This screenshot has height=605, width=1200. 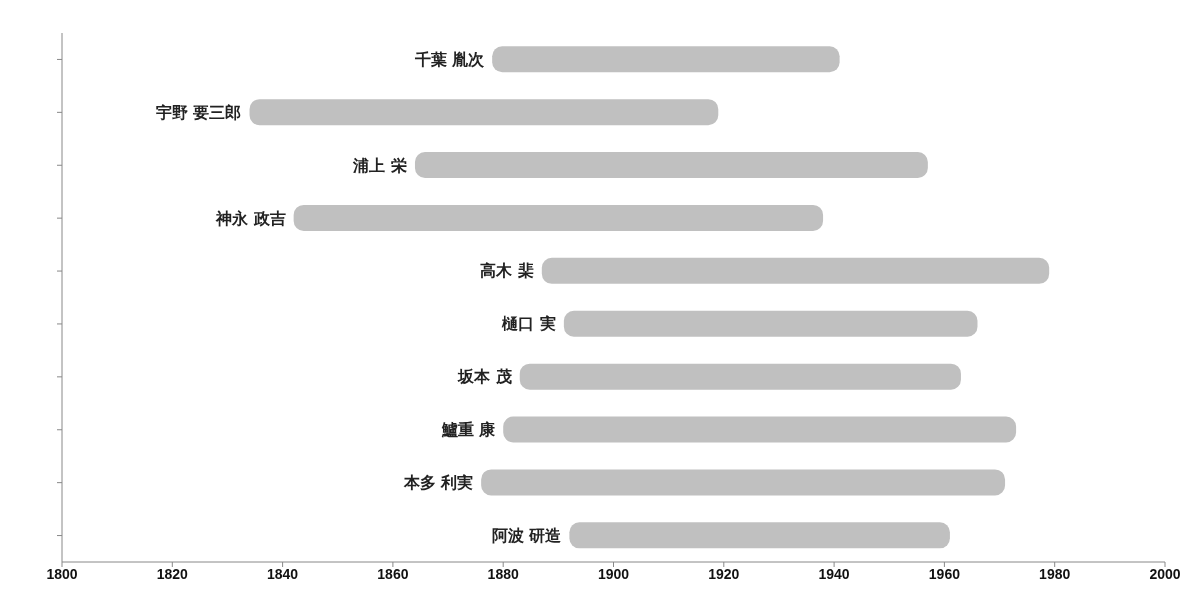 I want to click on x-tick-label: 1880, so click(x=503, y=573).